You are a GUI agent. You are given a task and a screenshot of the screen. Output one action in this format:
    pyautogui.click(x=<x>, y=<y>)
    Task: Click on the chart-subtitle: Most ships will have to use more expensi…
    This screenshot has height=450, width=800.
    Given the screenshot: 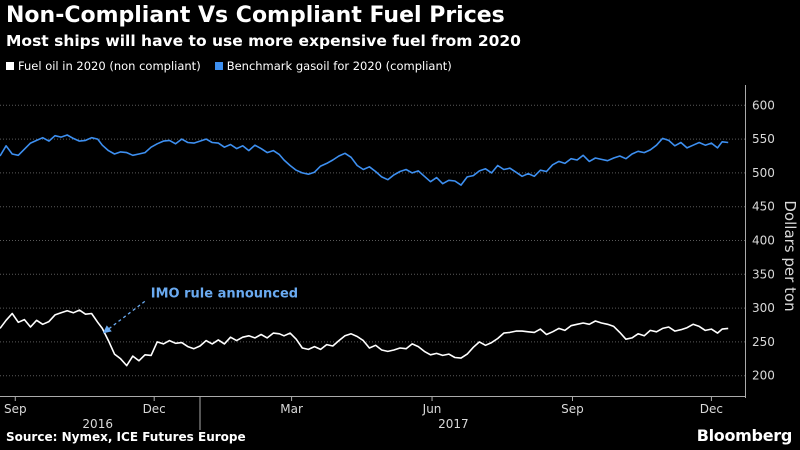 What is the action you would take?
    pyautogui.click(x=263, y=41)
    